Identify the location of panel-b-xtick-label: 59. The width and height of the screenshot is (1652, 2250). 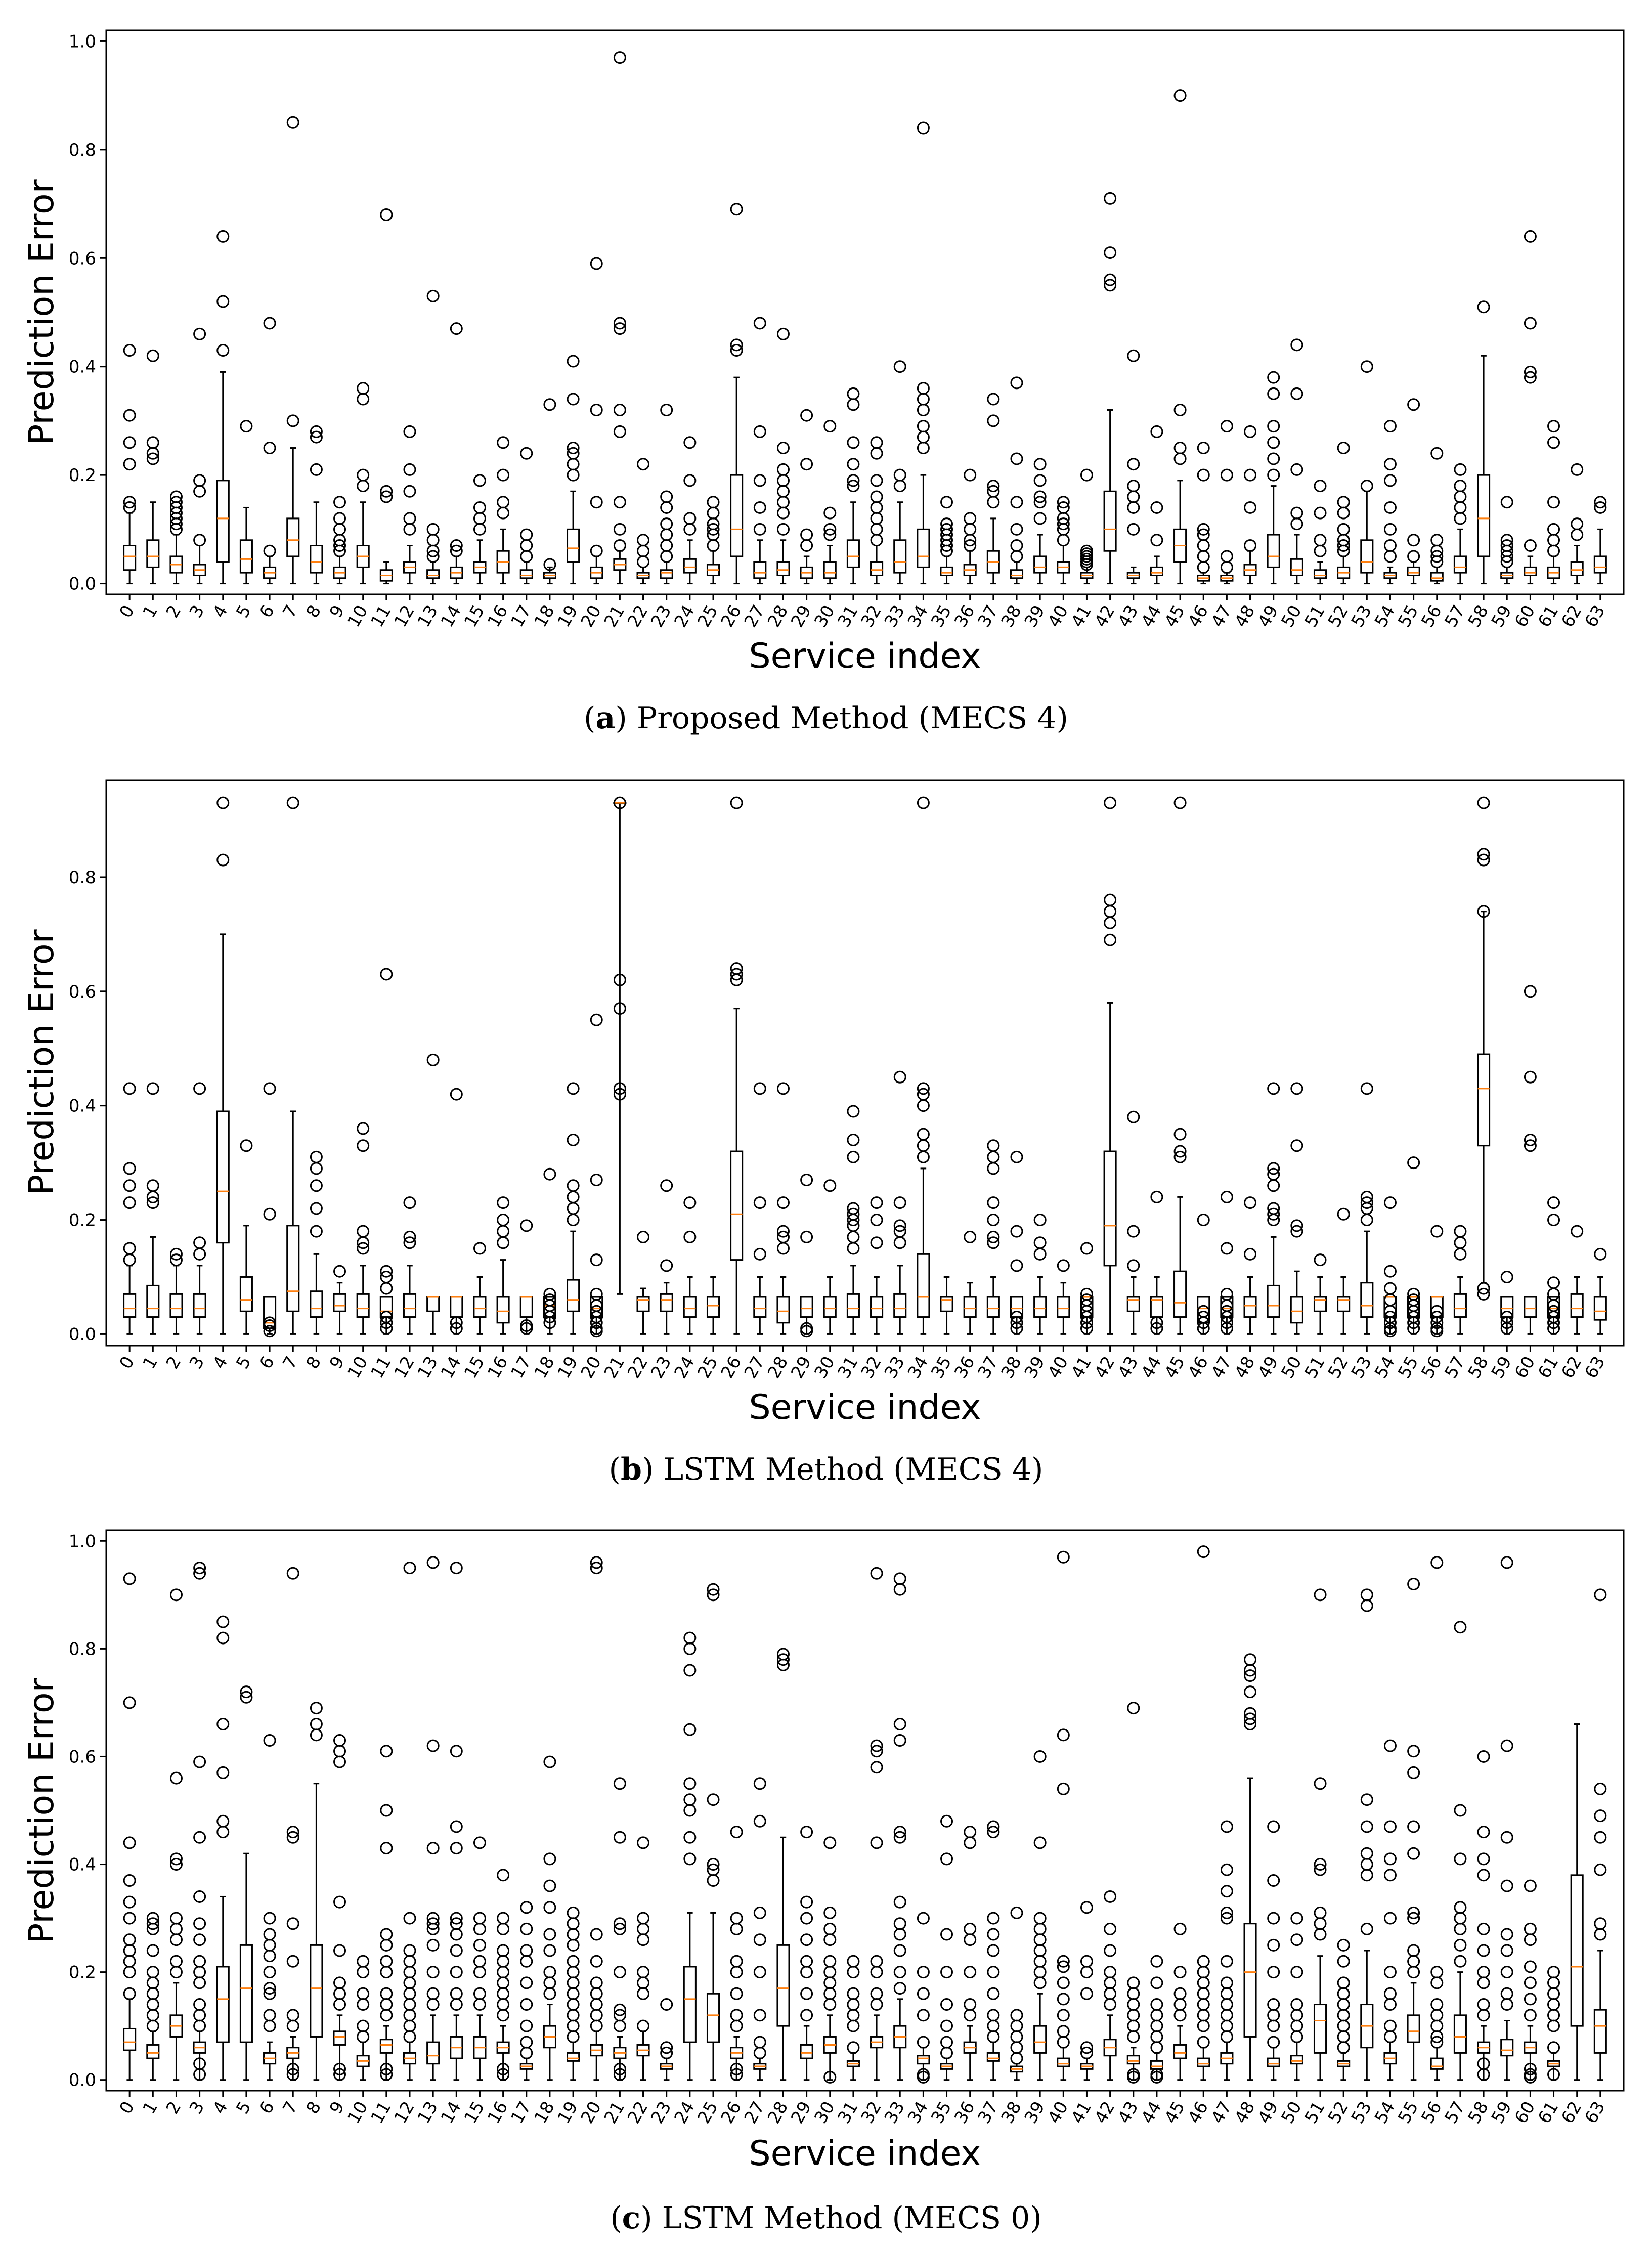
(1502, 1368).